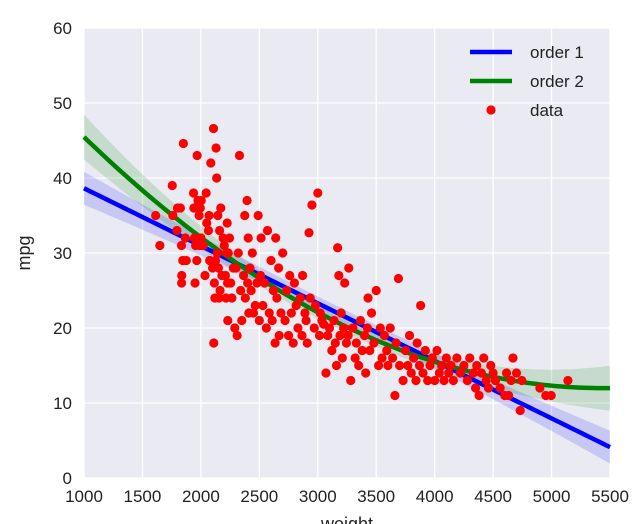  Describe the element at coordinates (547, 110) in the screenshot. I see `legend-label: data` at that location.